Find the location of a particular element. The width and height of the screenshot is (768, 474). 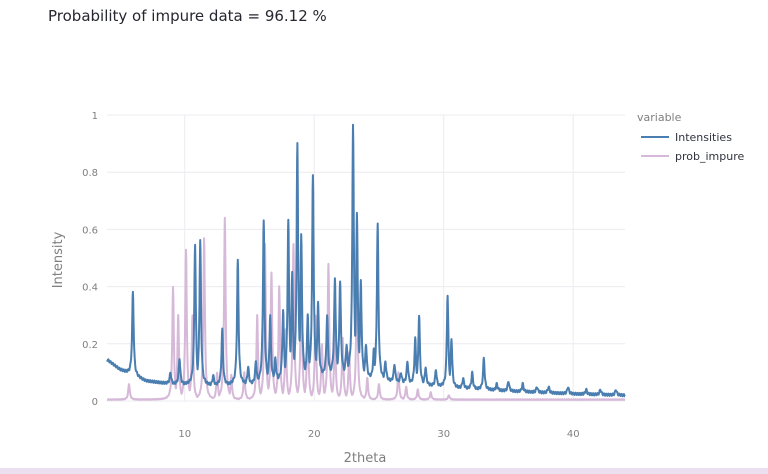

page-title: Probability of impure data = 96.12 % is located at coordinates (187, 16).